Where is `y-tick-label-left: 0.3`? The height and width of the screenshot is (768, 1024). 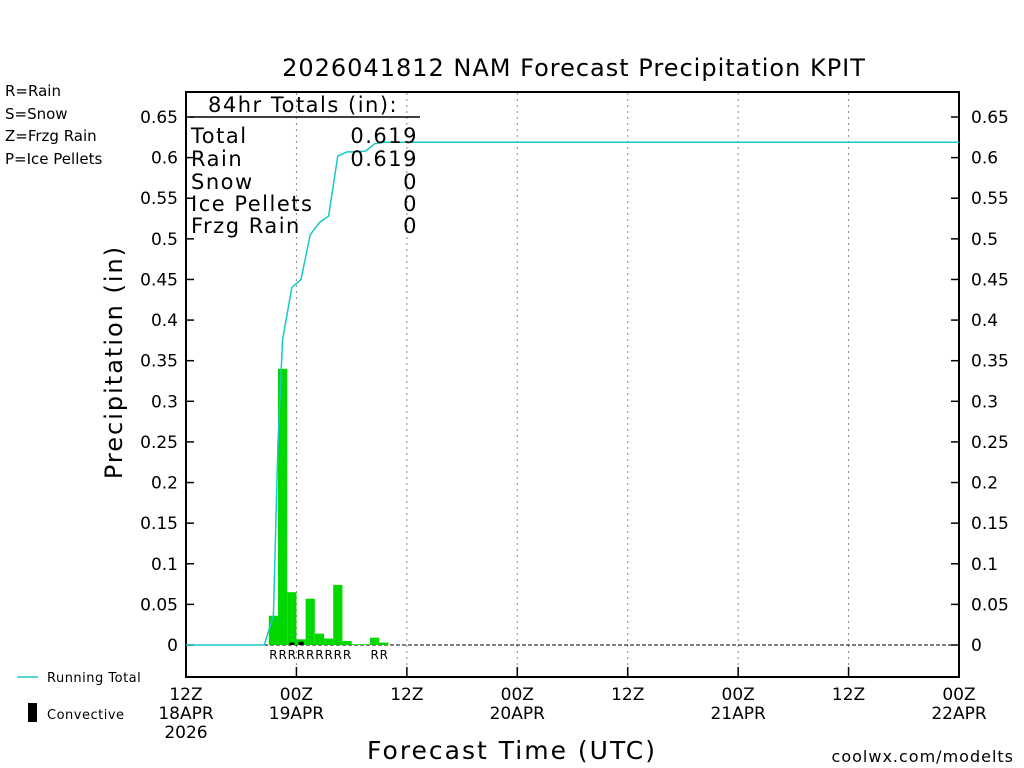
y-tick-label-left: 0.3 is located at coordinates (164, 402).